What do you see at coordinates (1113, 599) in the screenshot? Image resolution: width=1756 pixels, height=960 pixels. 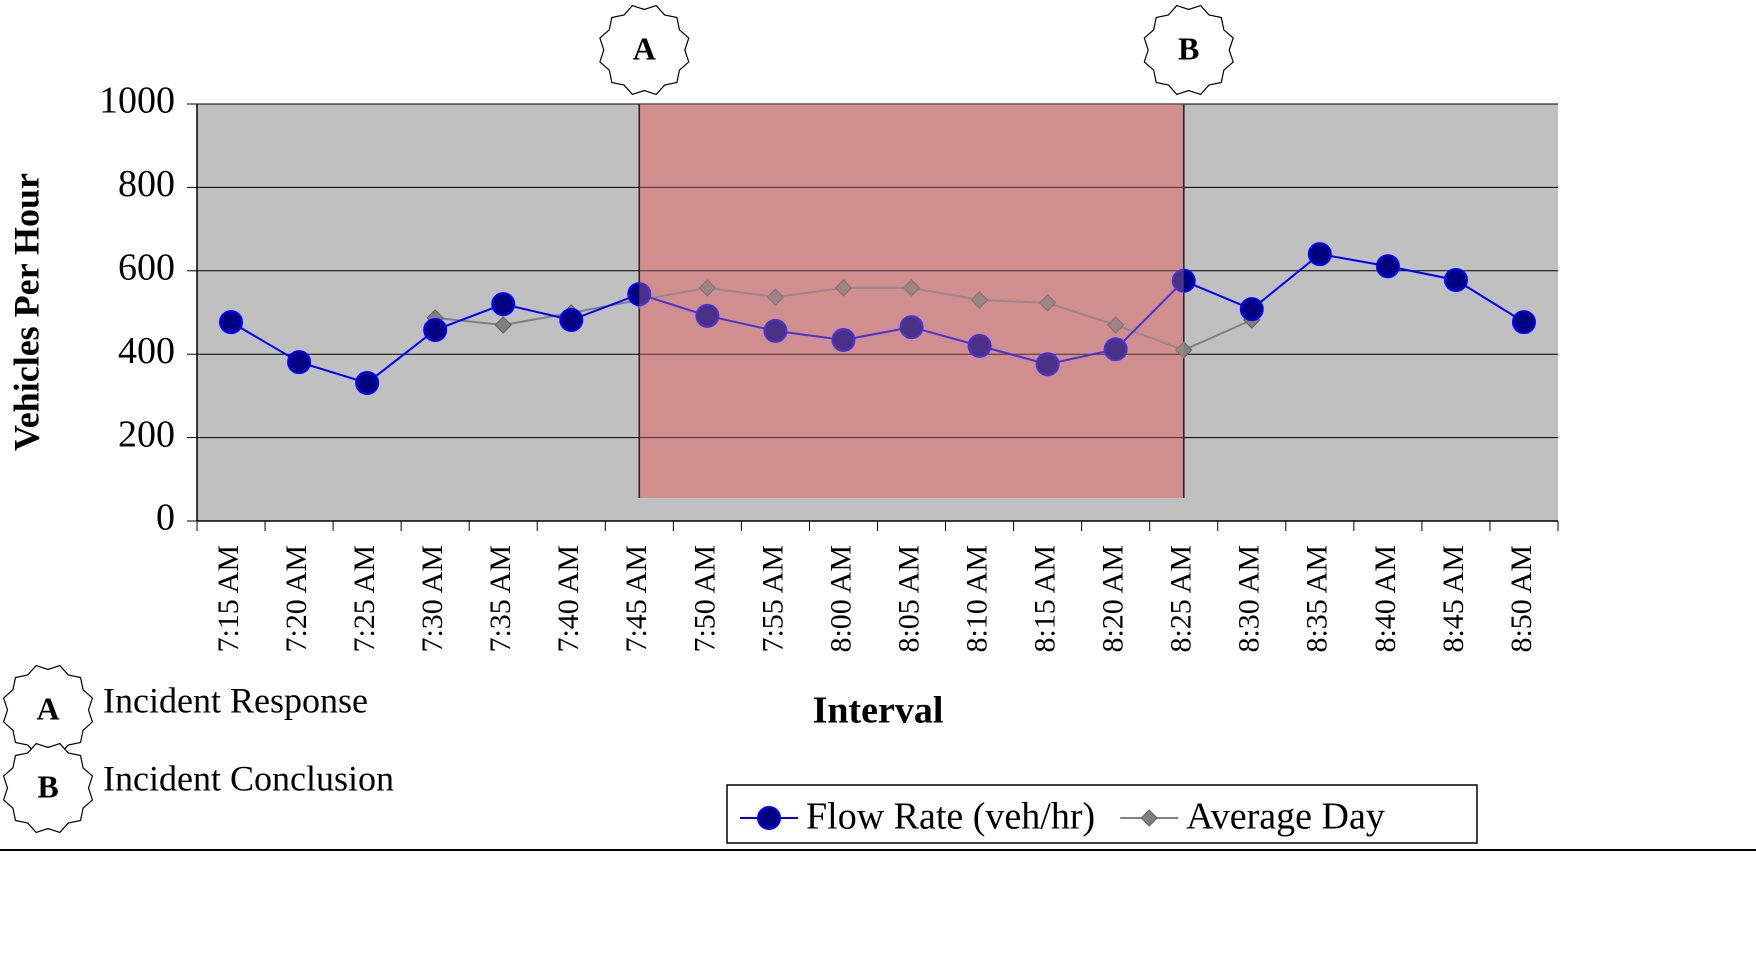 I see `x-tick-label: 8:20 AM` at bounding box center [1113, 599].